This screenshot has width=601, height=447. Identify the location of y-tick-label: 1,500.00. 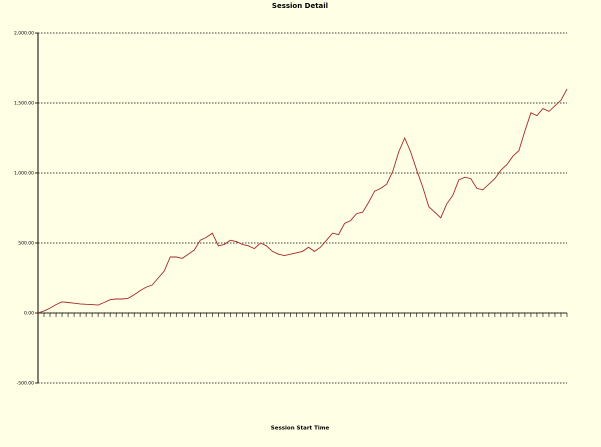
(24, 104).